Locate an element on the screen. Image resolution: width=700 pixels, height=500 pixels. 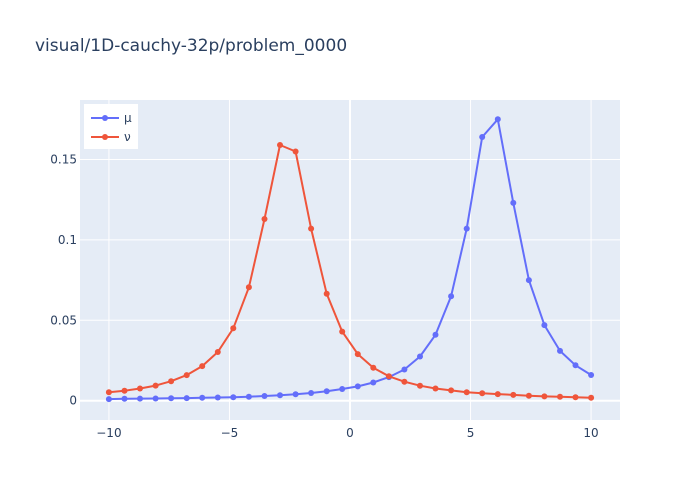
y-tick-label: 0 is located at coordinates (73, 401).